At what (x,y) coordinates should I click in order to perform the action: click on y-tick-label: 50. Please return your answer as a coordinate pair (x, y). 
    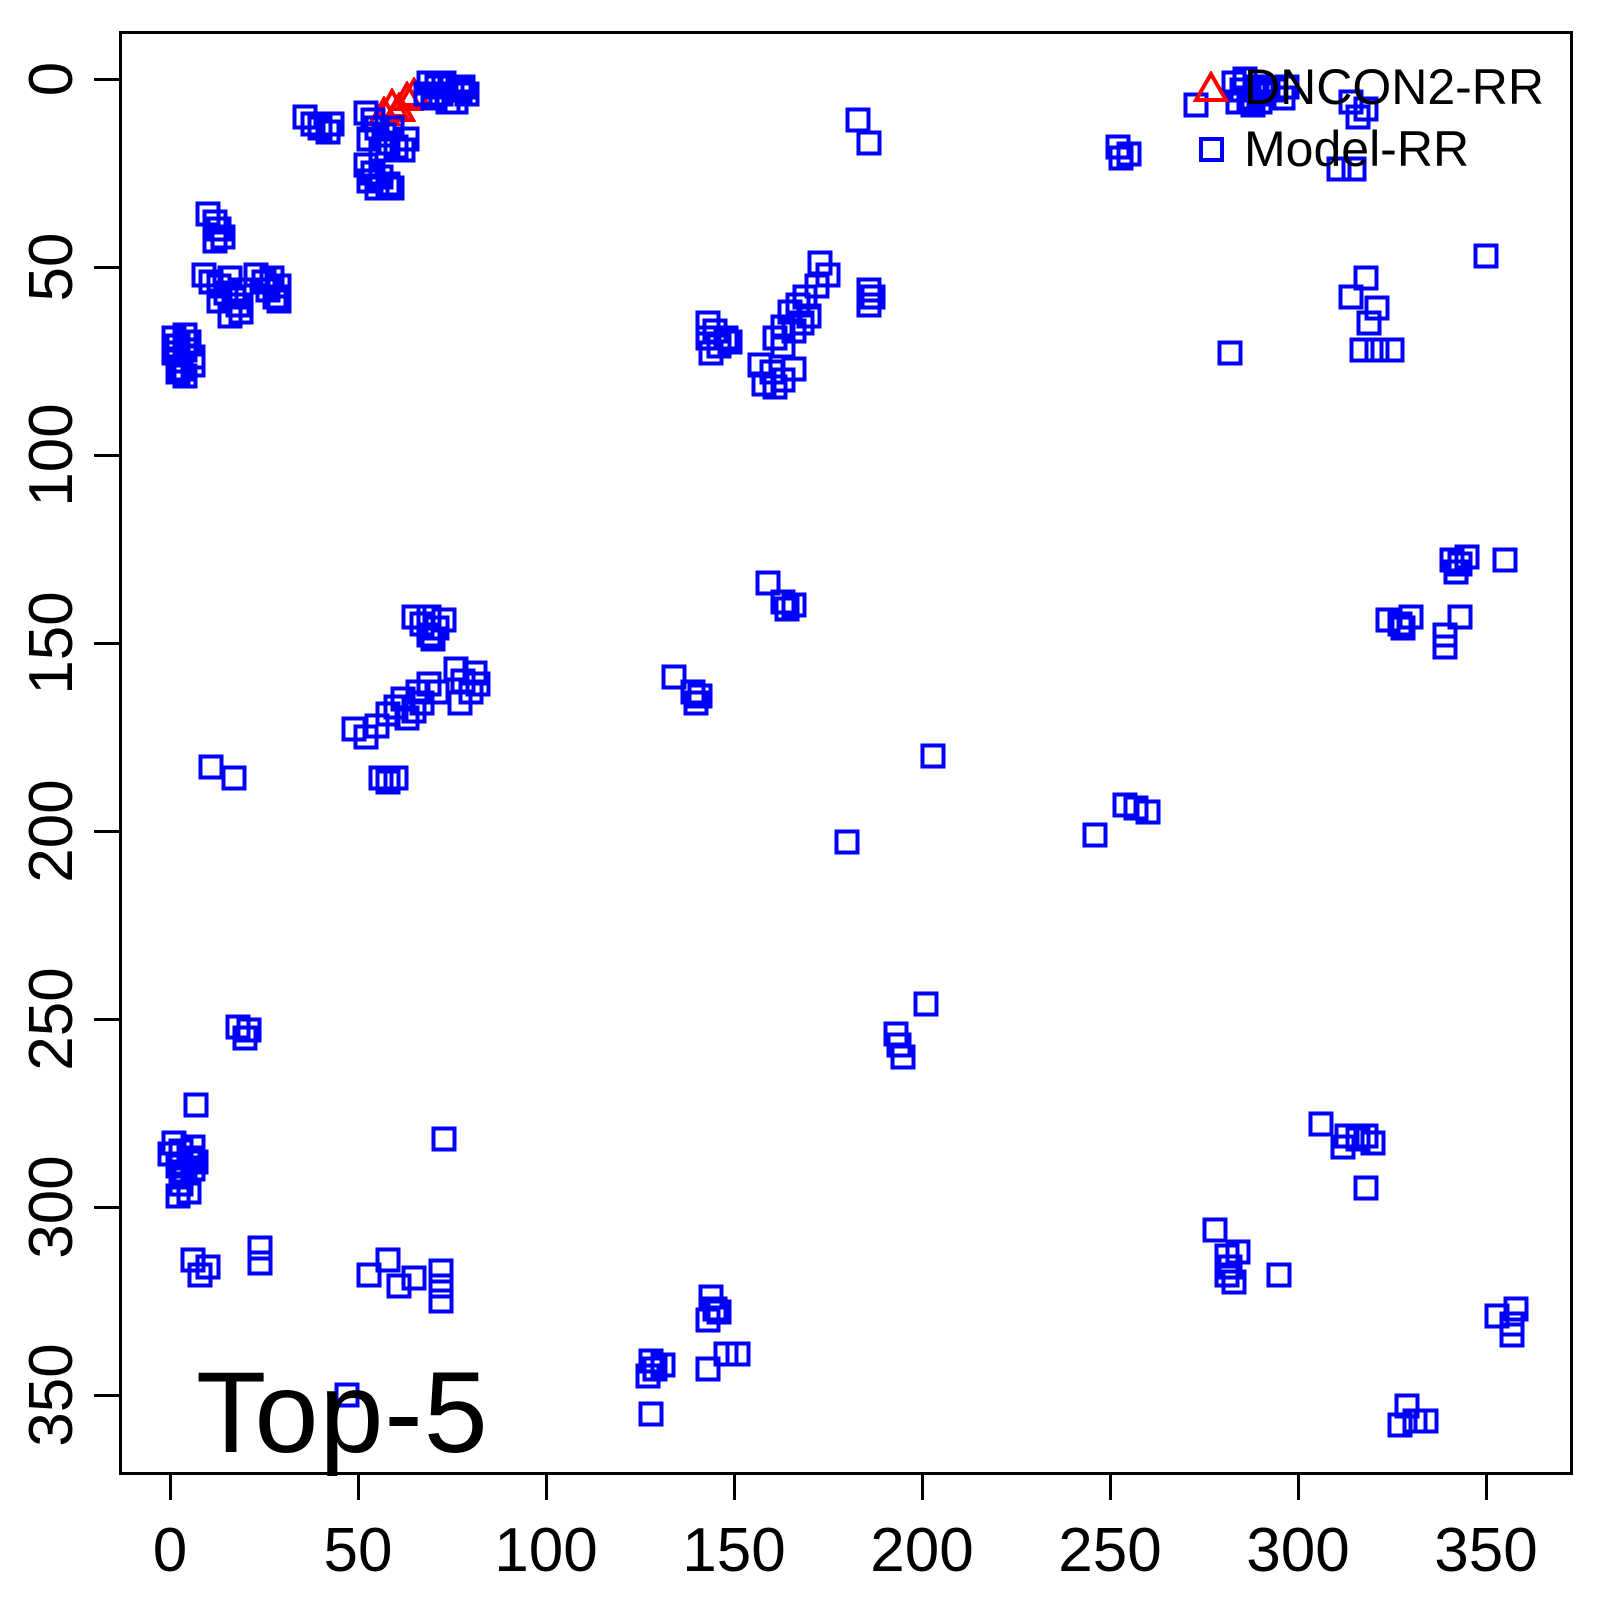
    Looking at the image, I should click on (51, 267).